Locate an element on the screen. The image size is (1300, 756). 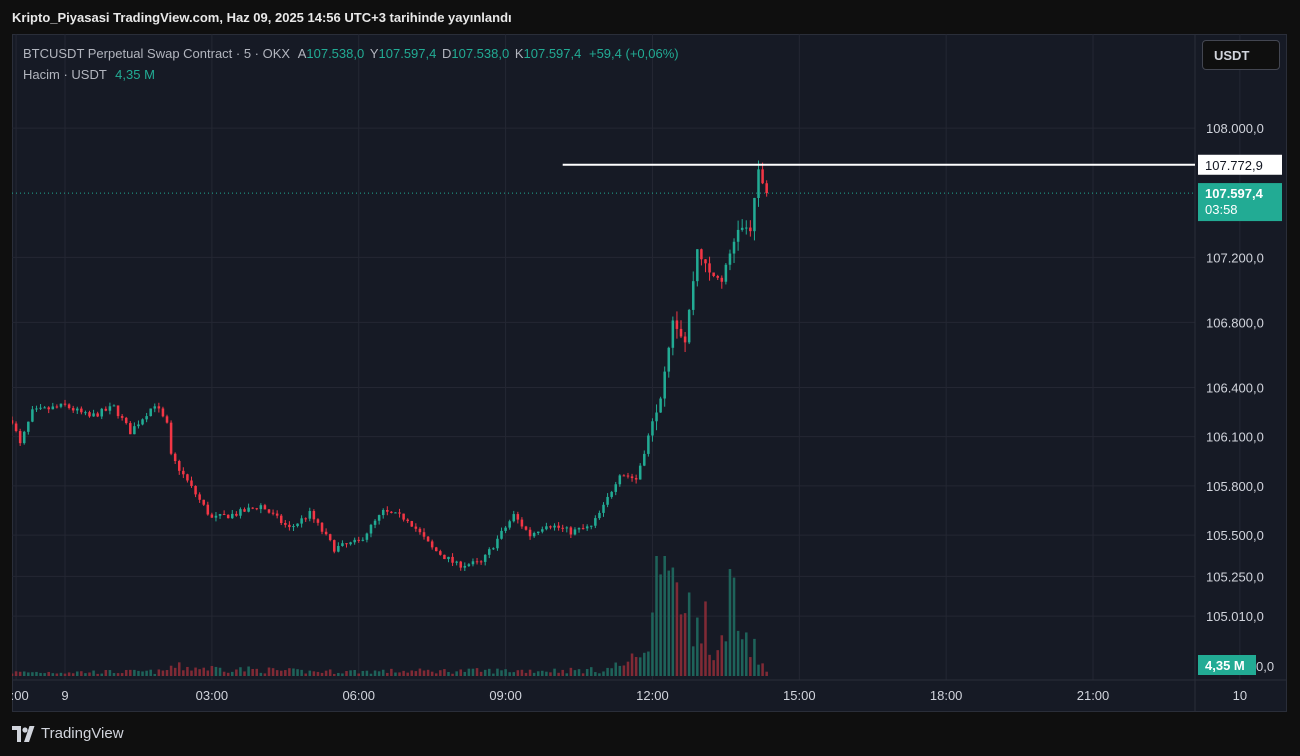
legend-open-label: A is located at coordinates (302, 53).